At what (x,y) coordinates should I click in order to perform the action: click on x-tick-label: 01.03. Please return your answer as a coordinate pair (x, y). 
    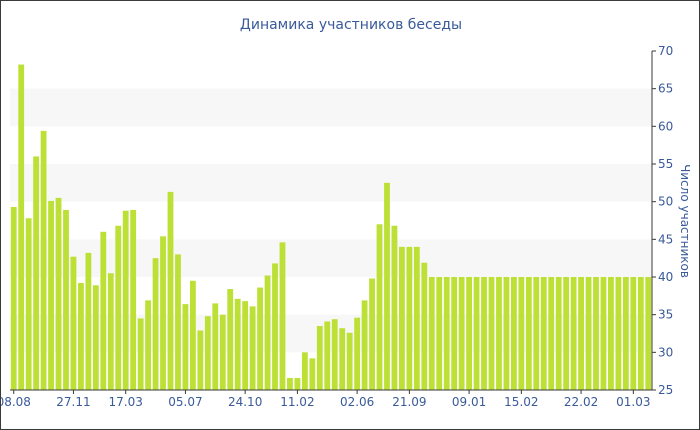
    Looking at the image, I should click on (633, 402).